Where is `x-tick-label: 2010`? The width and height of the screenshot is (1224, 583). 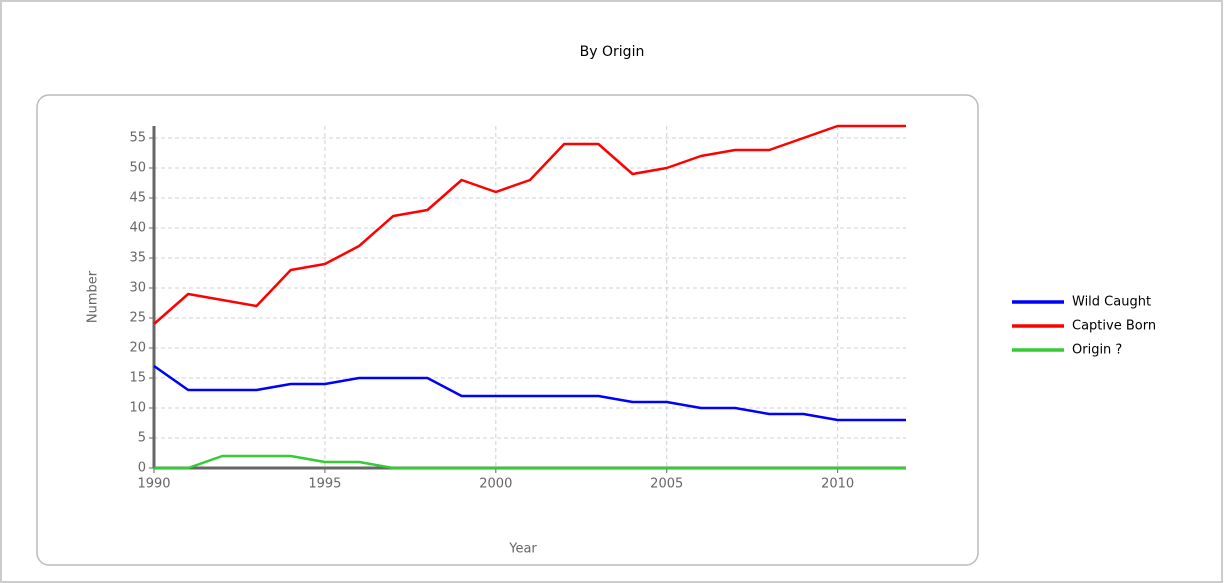
x-tick-label: 2010 is located at coordinates (837, 484).